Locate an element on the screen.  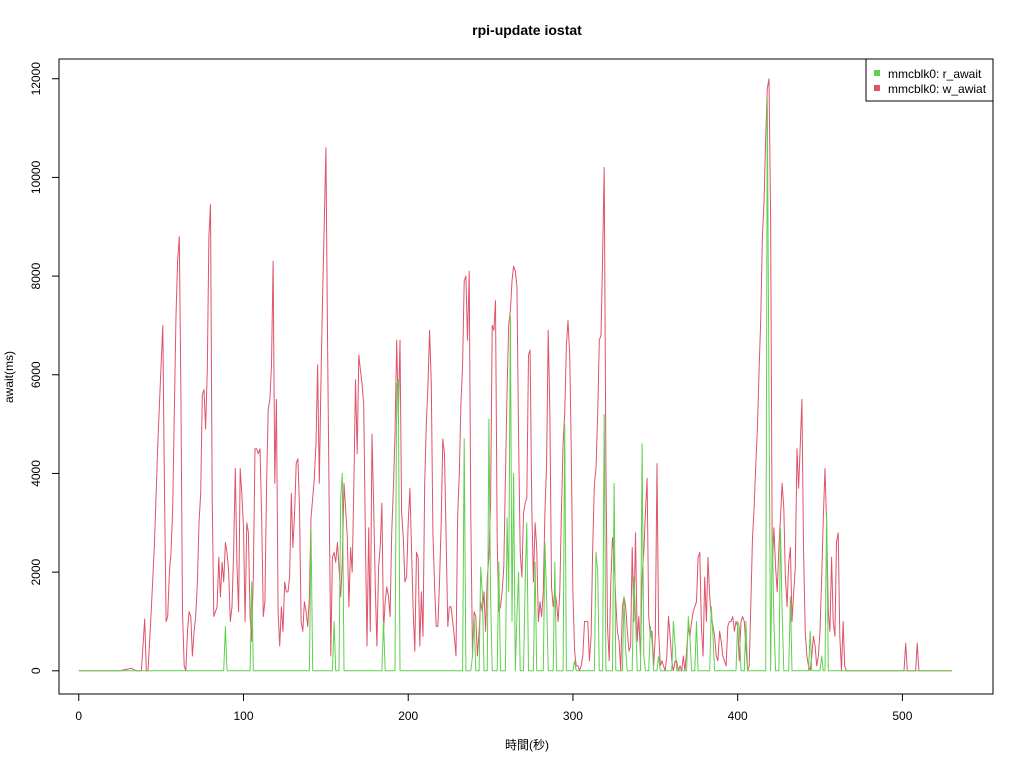
x-tick-label: 300 is located at coordinates (573, 716).